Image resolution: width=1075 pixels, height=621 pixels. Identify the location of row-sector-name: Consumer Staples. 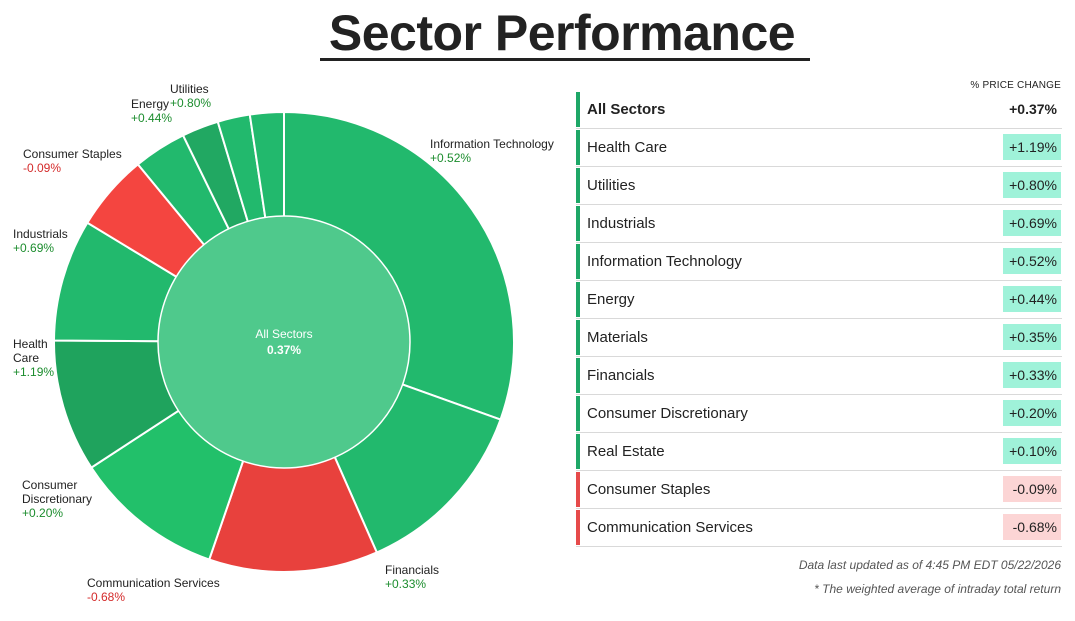
(649, 489).